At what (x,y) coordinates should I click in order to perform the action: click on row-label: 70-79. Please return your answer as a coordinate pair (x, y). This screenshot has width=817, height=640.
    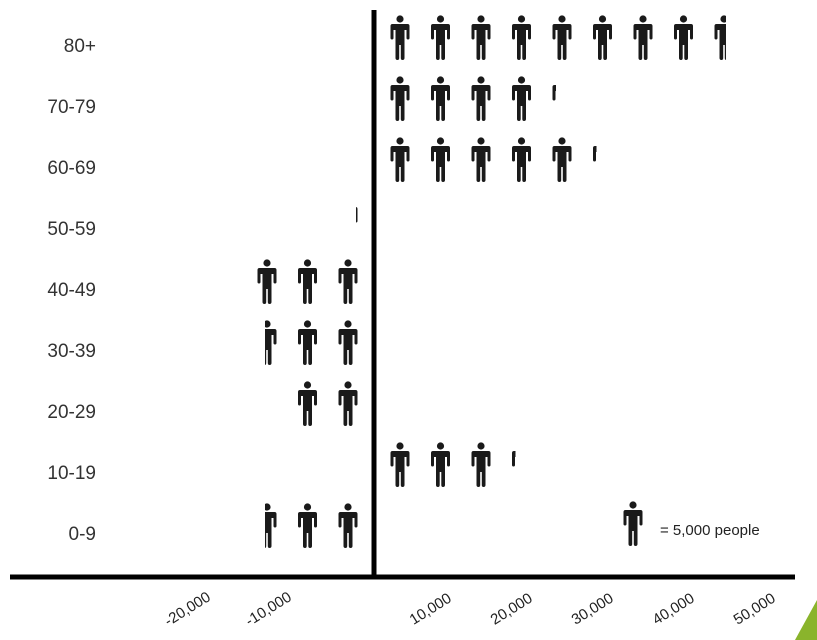
    Looking at the image, I should click on (71, 107).